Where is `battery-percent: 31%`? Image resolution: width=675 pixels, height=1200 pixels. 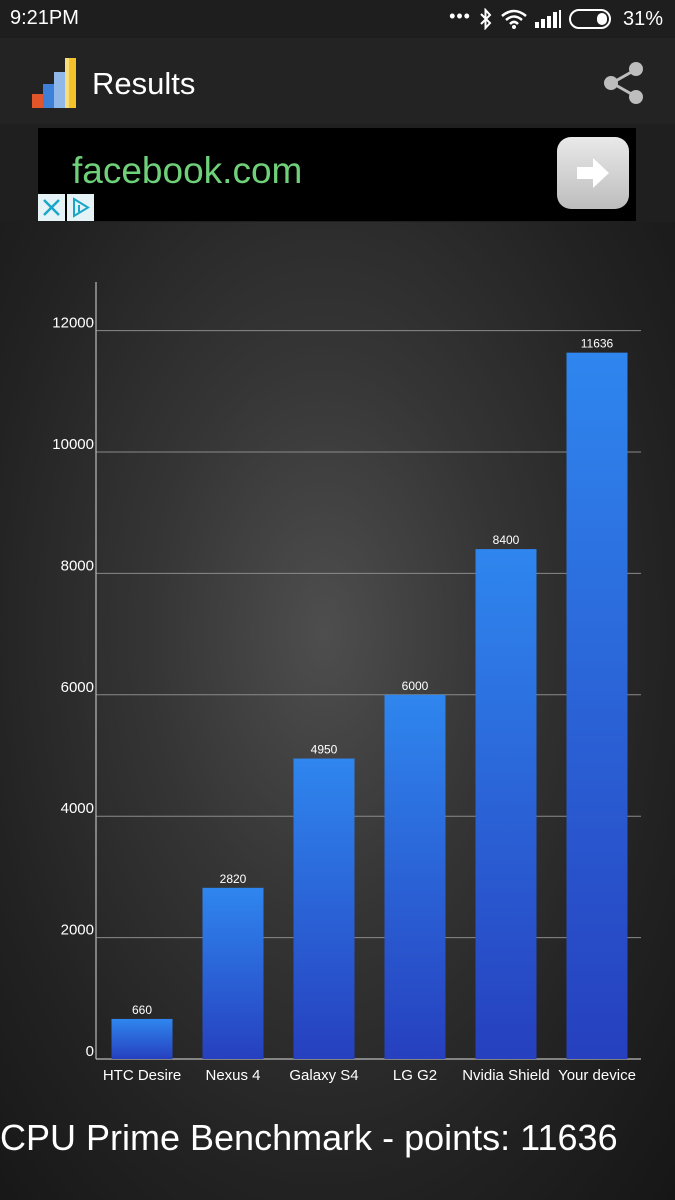
battery-percent: 31% is located at coordinates (642, 18).